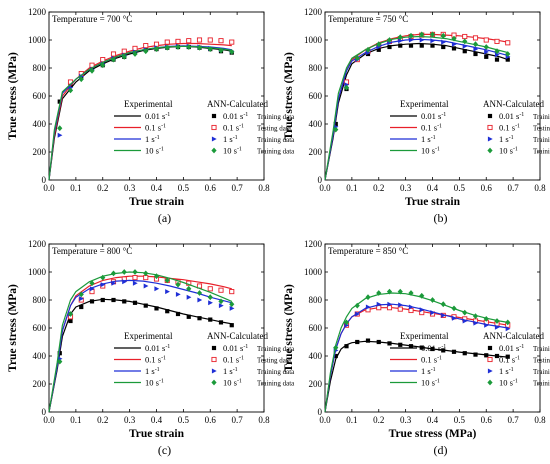 This screenshot has height=464, width=550. What do you see at coordinates (164, 450) in the screenshot?
I see `panel-label: (c)` at bounding box center [164, 450].